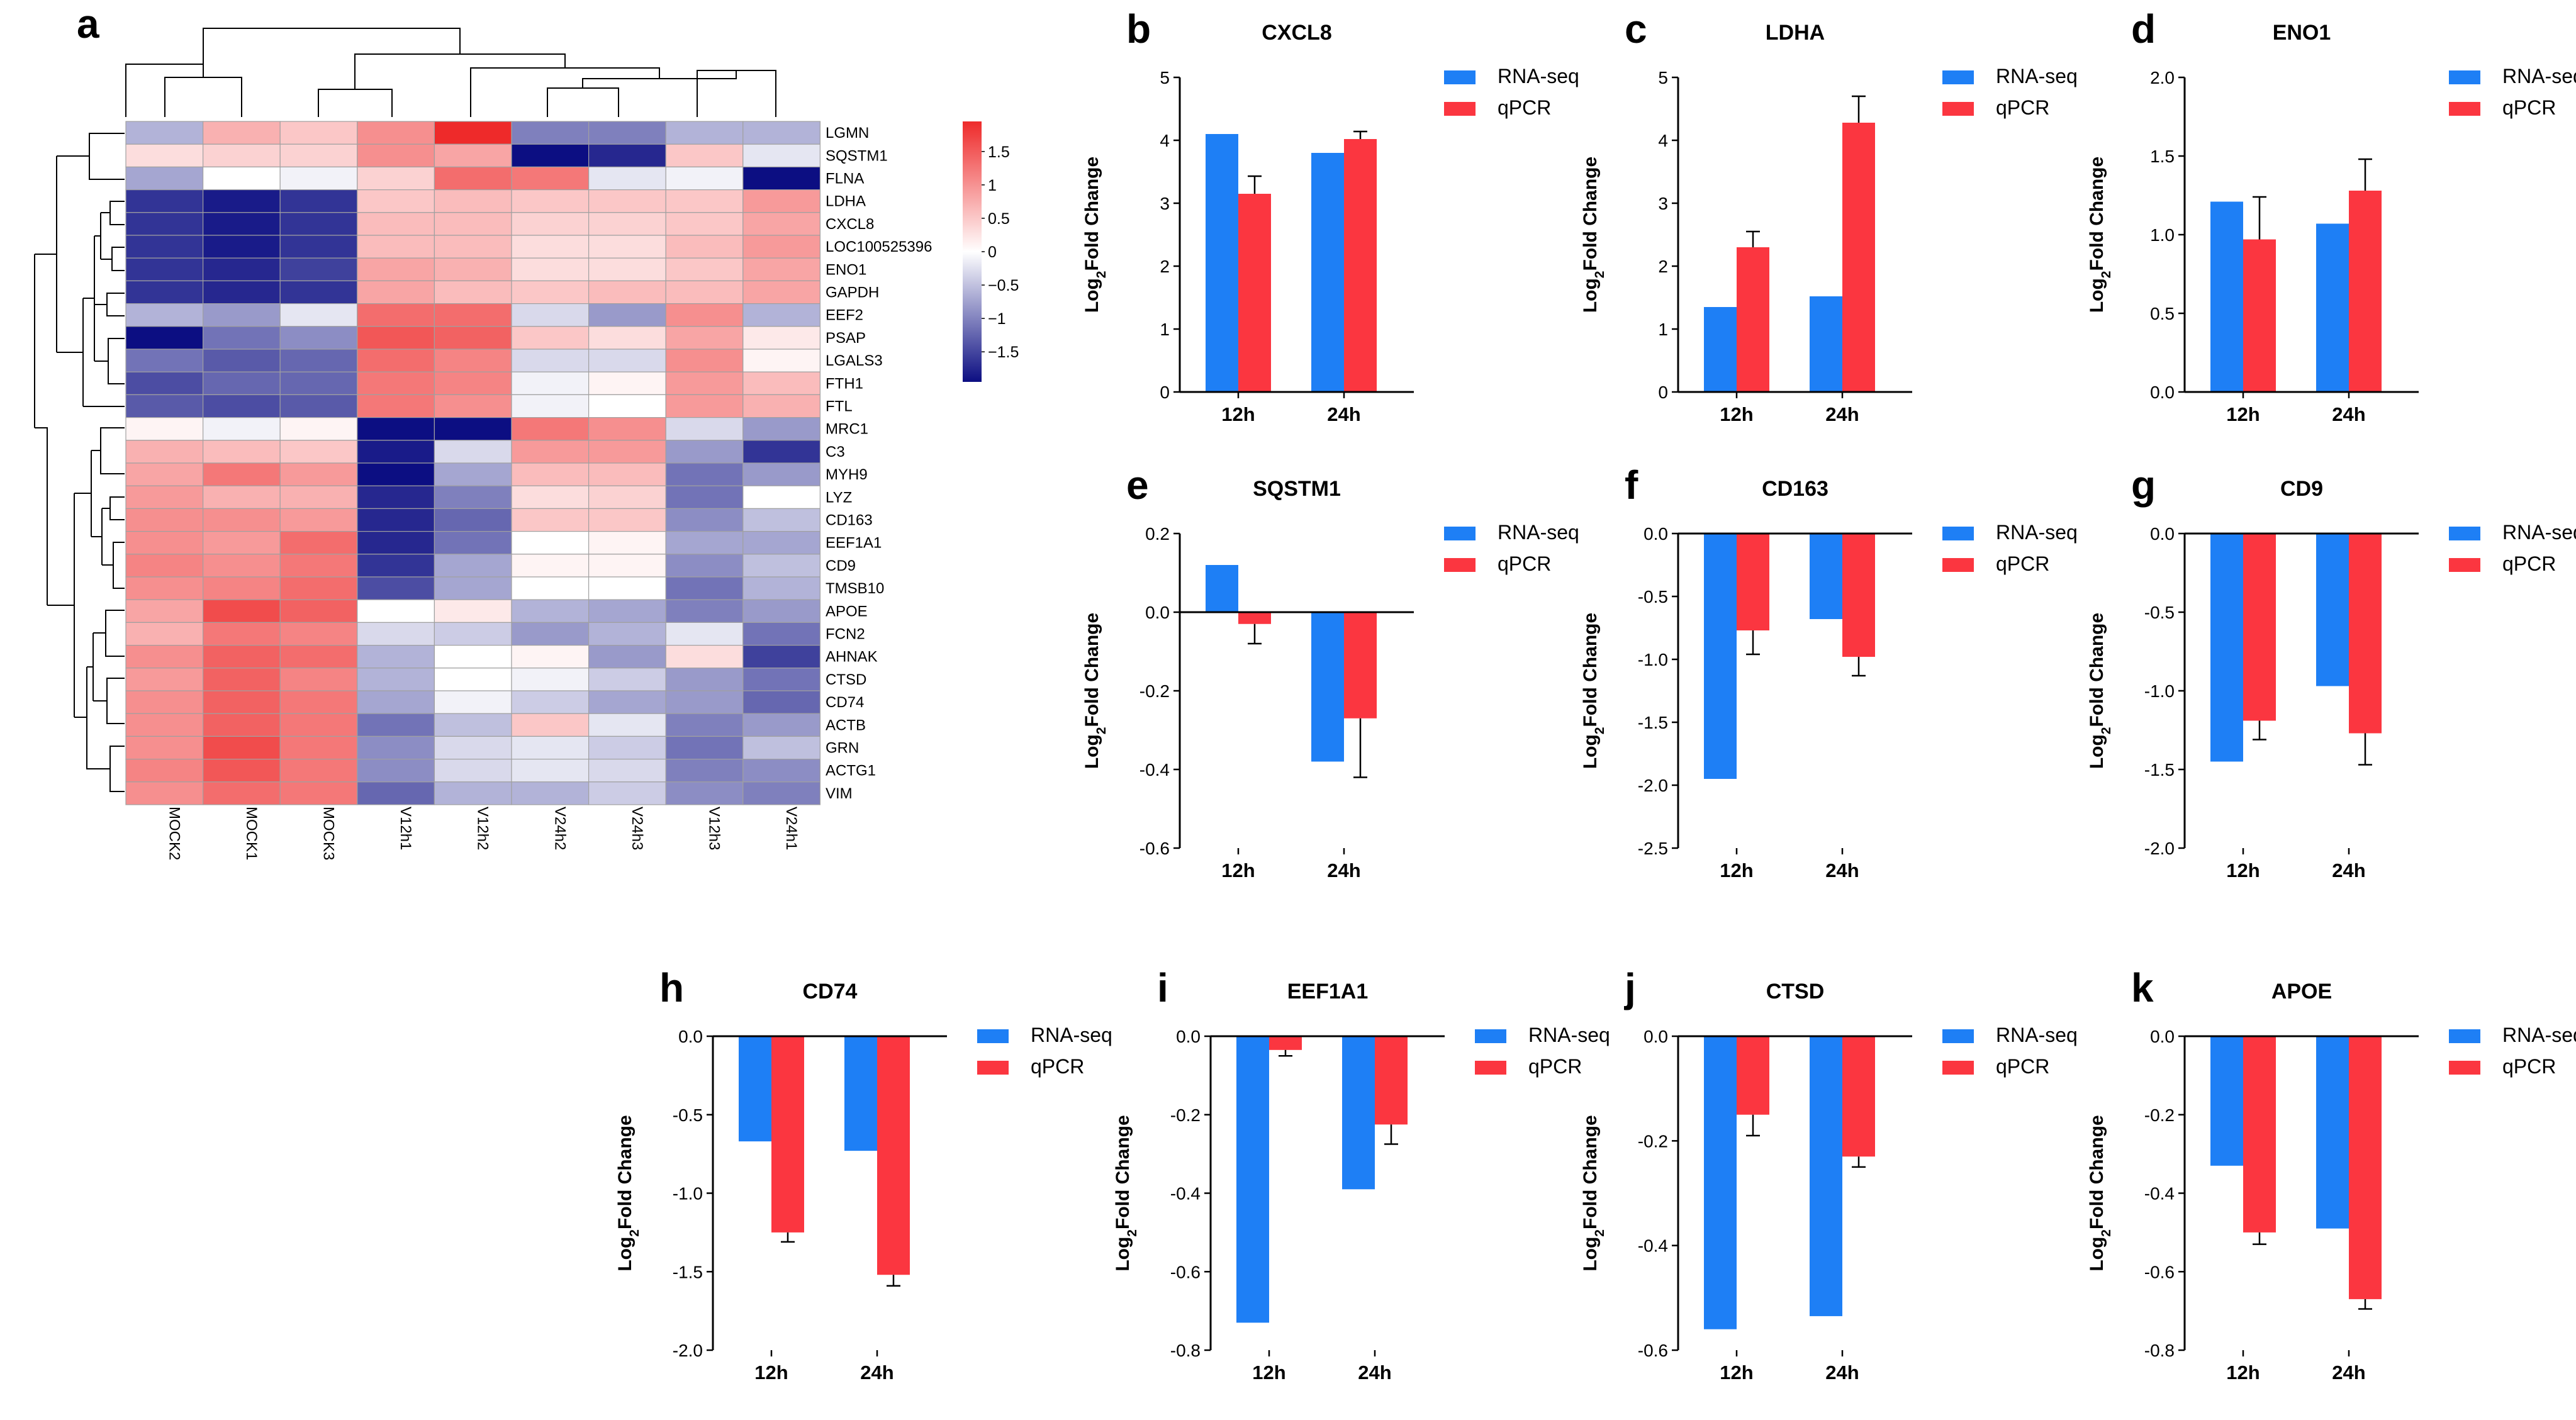 The width and height of the screenshot is (2576, 1420). What do you see at coordinates (854, 543) in the screenshot?
I see `gene-label: EEF1A1` at bounding box center [854, 543].